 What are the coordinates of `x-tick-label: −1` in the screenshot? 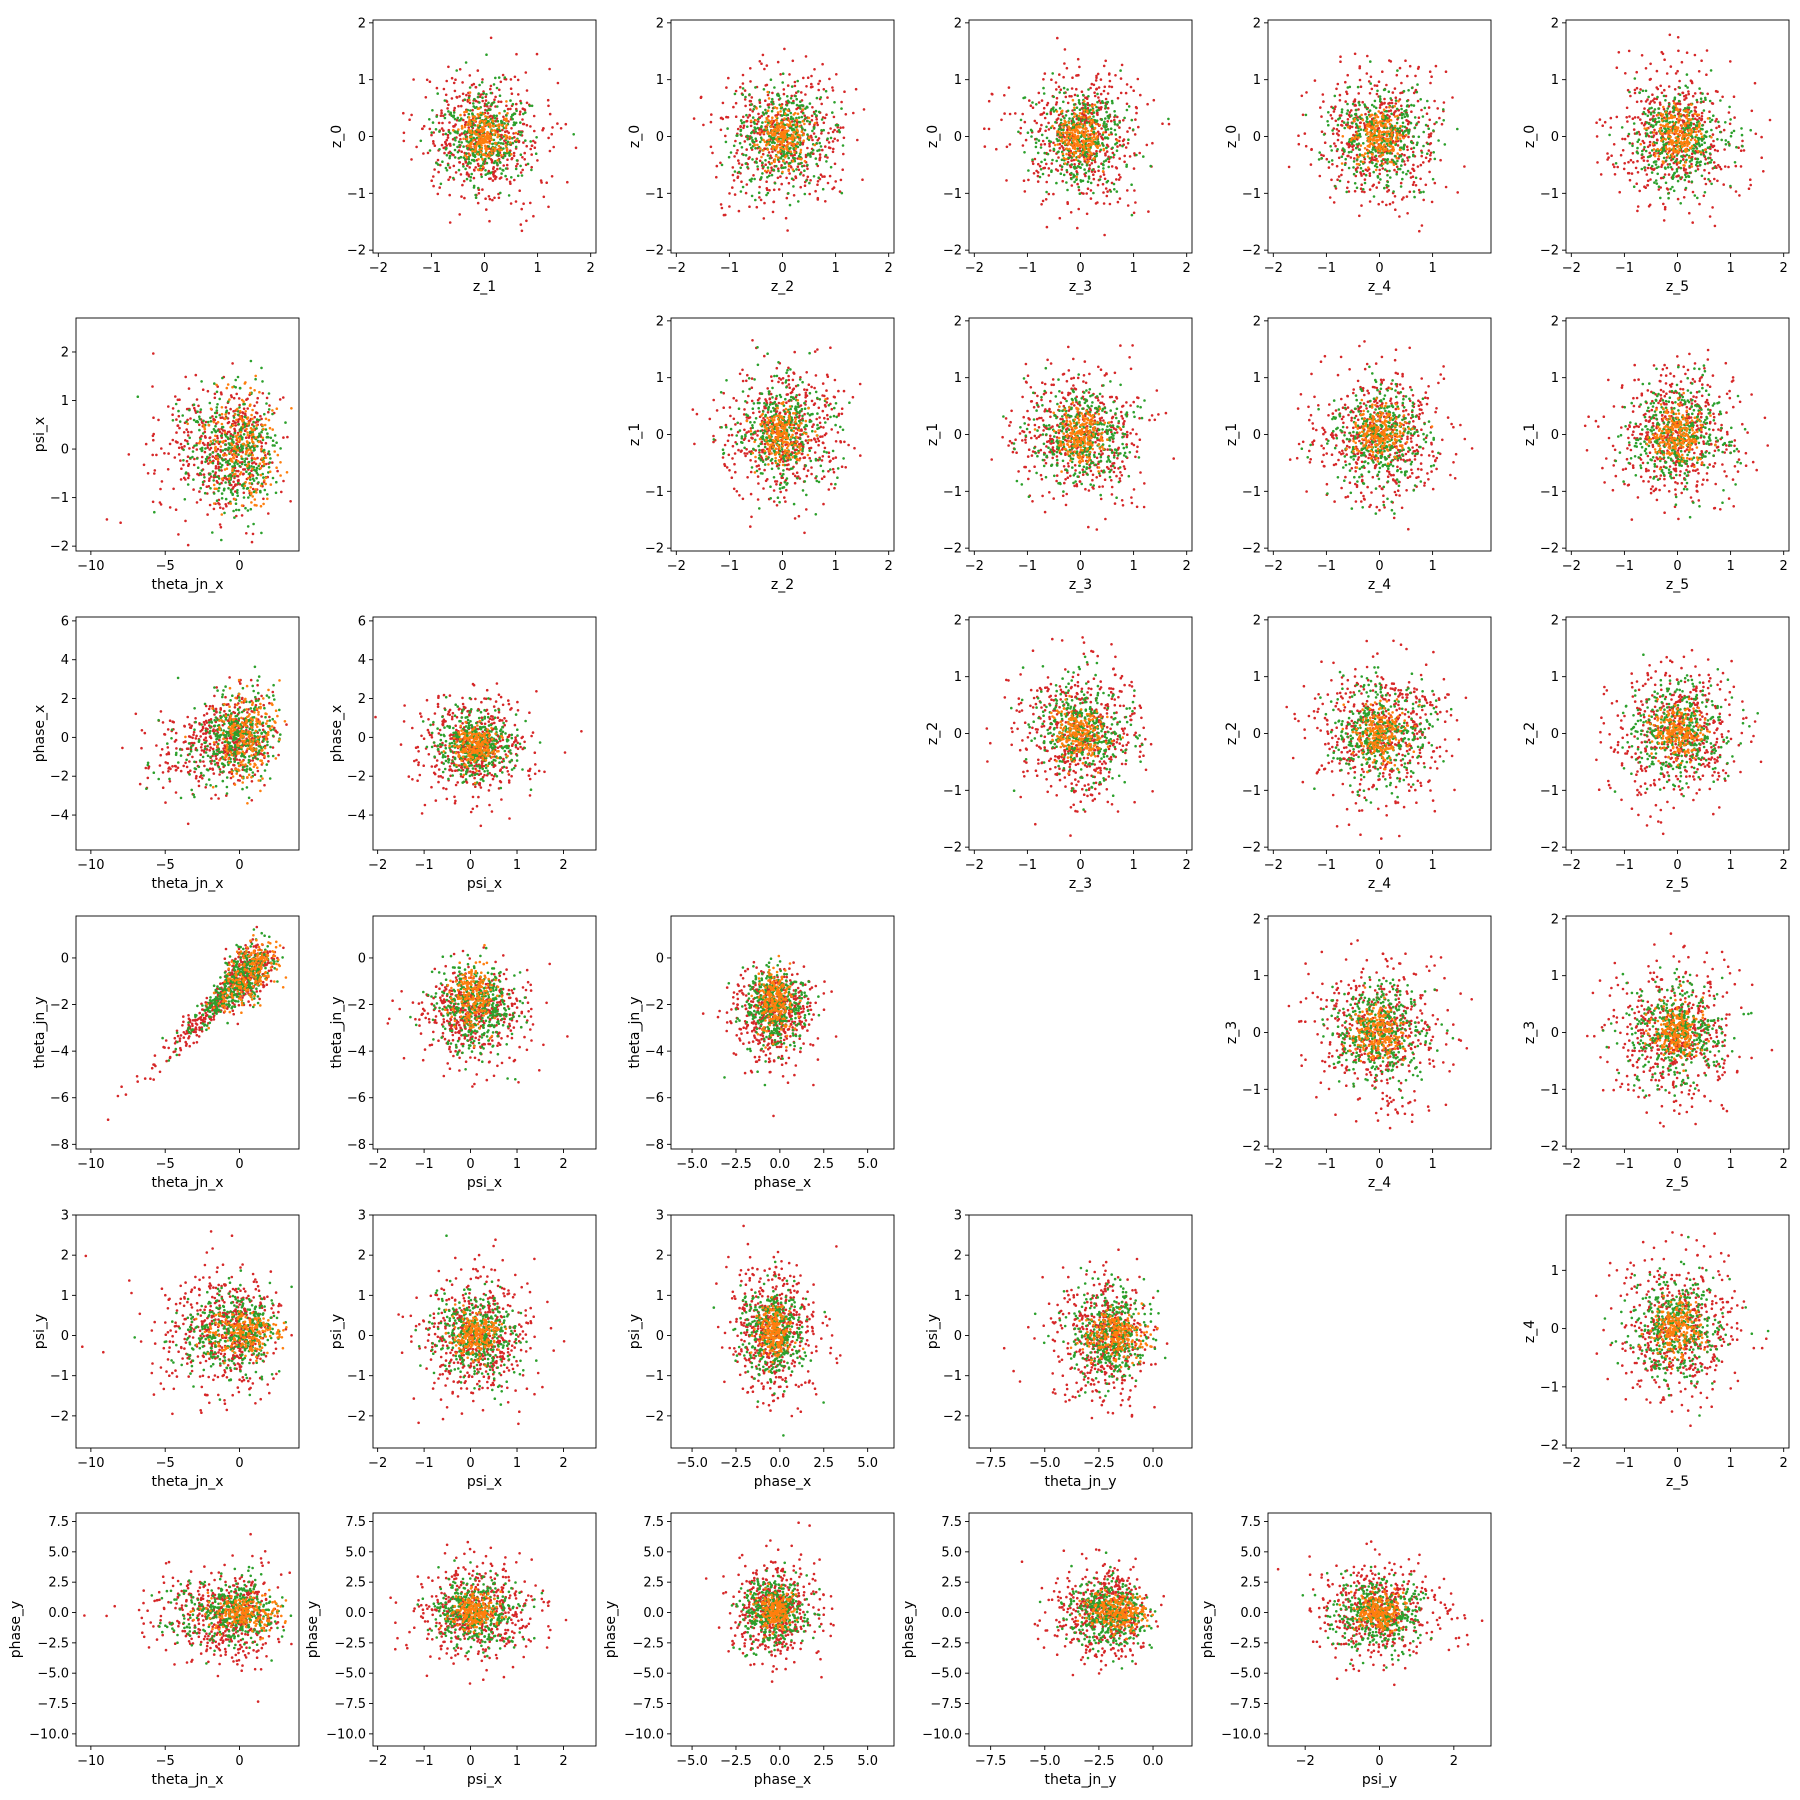 It's located at (1027, 268).